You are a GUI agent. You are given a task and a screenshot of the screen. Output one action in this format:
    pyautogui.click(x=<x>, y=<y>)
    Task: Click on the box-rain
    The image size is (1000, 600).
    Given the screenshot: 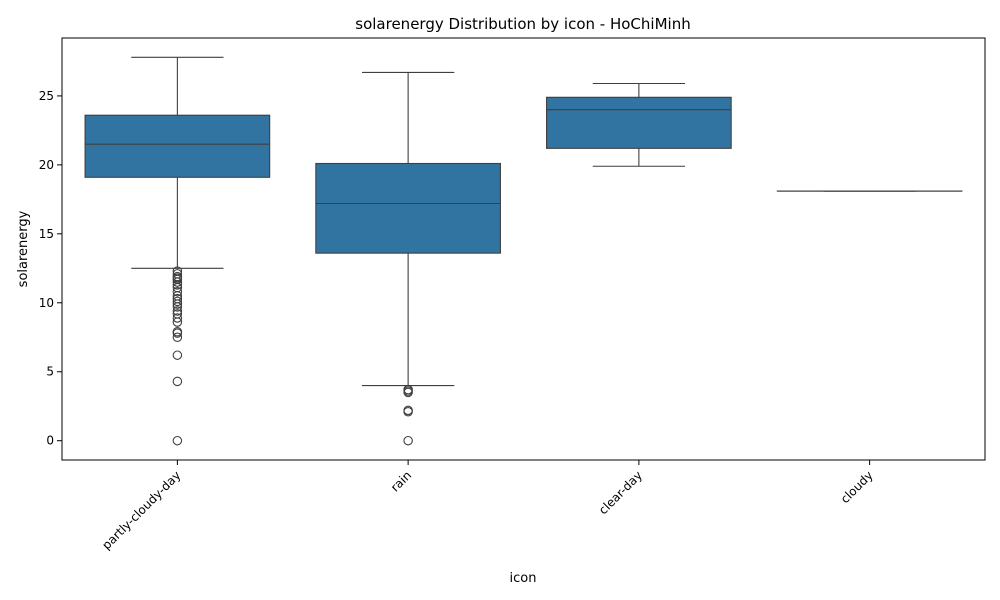 What is the action you would take?
    pyautogui.click(x=408, y=208)
    